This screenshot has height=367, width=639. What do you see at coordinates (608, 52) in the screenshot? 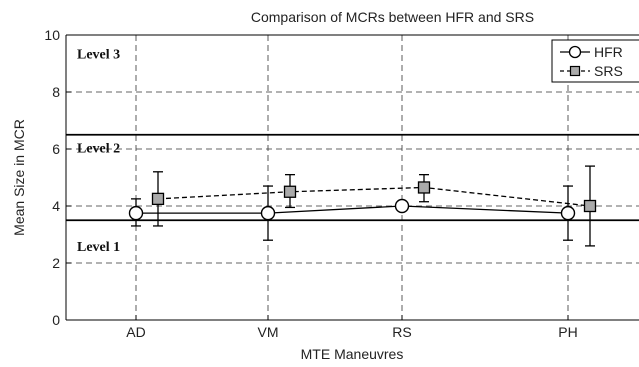
I see `legend-label: HFR` at bounding box center [608, 52].